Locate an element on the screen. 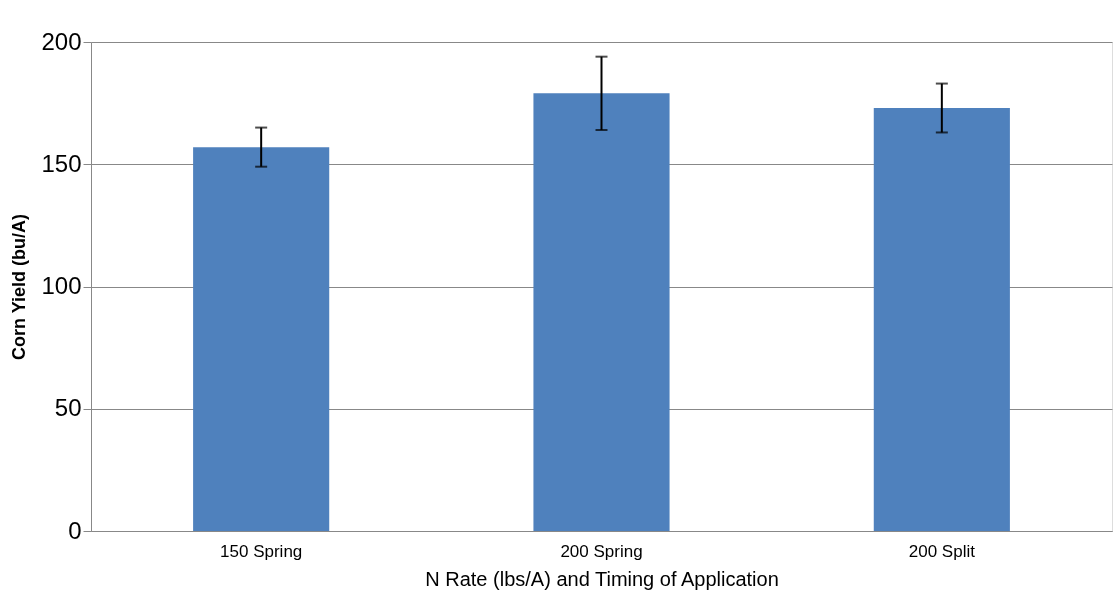 This screenshot has height=594, width=1117. y-tick-label: 200 is located at coordinates (61, 41).